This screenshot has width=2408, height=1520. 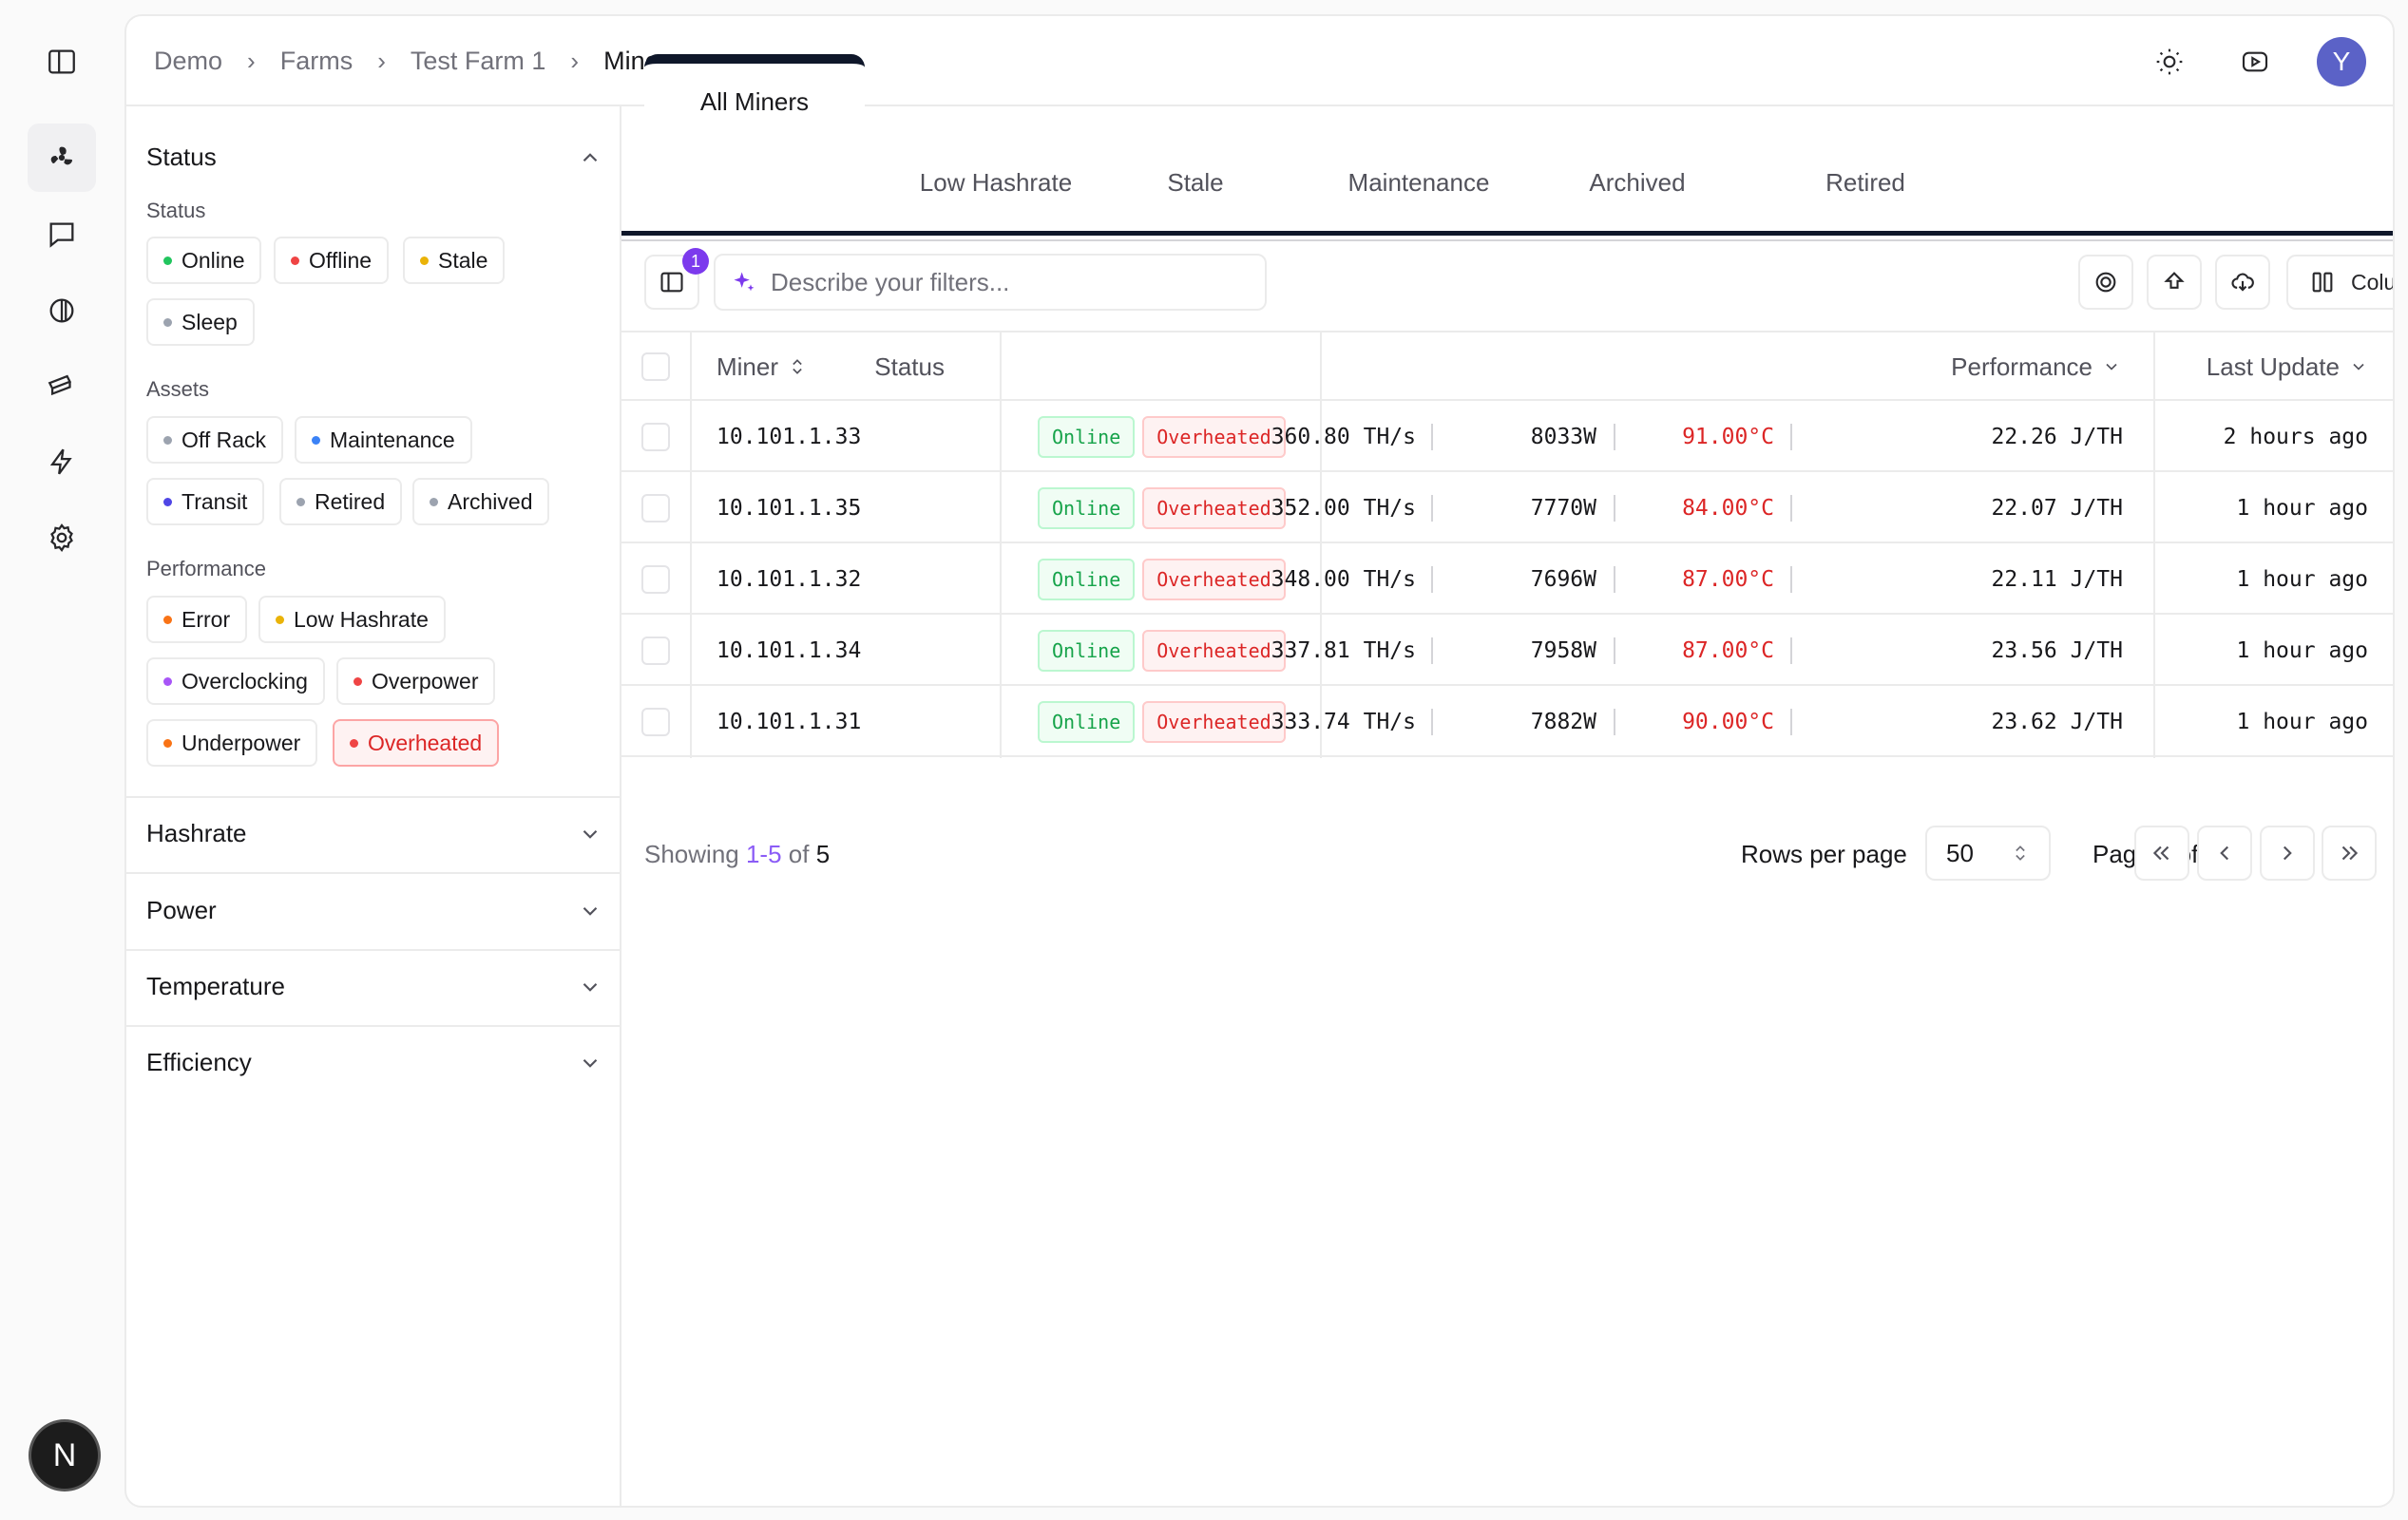 I want to click on previous-page-button, so click(x=2225, y=853).